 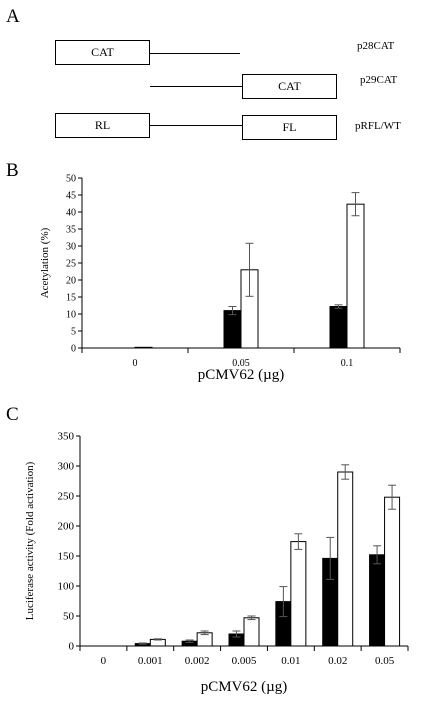 What do you see at coordinates (30, 540) in the screenshot?
I see `chart-c-y-axis-label: Luciferase activity (Fold activation)` at bounding box center [30, 540].